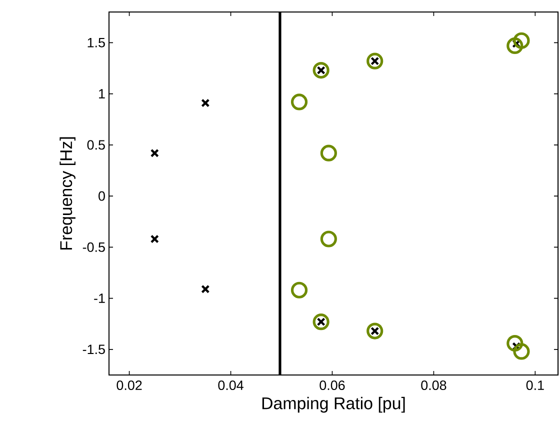  Describe the element at coordinates (535, 385) in the screenshot. I see `x-tick-label: 0.1` at that location.